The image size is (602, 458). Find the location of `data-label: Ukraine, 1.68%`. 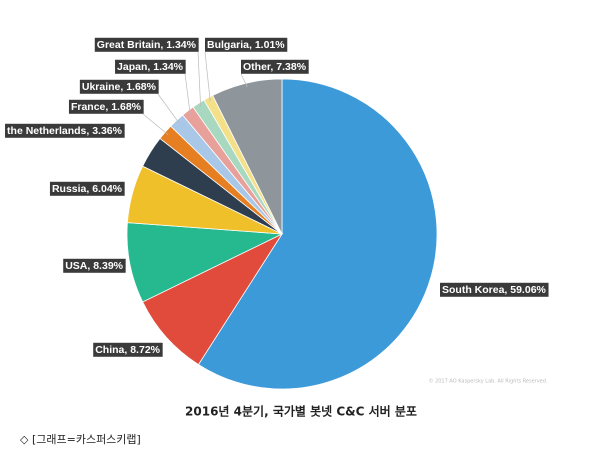

data-label: Ukraine, 1.68% is located at coordinates (119, 87).